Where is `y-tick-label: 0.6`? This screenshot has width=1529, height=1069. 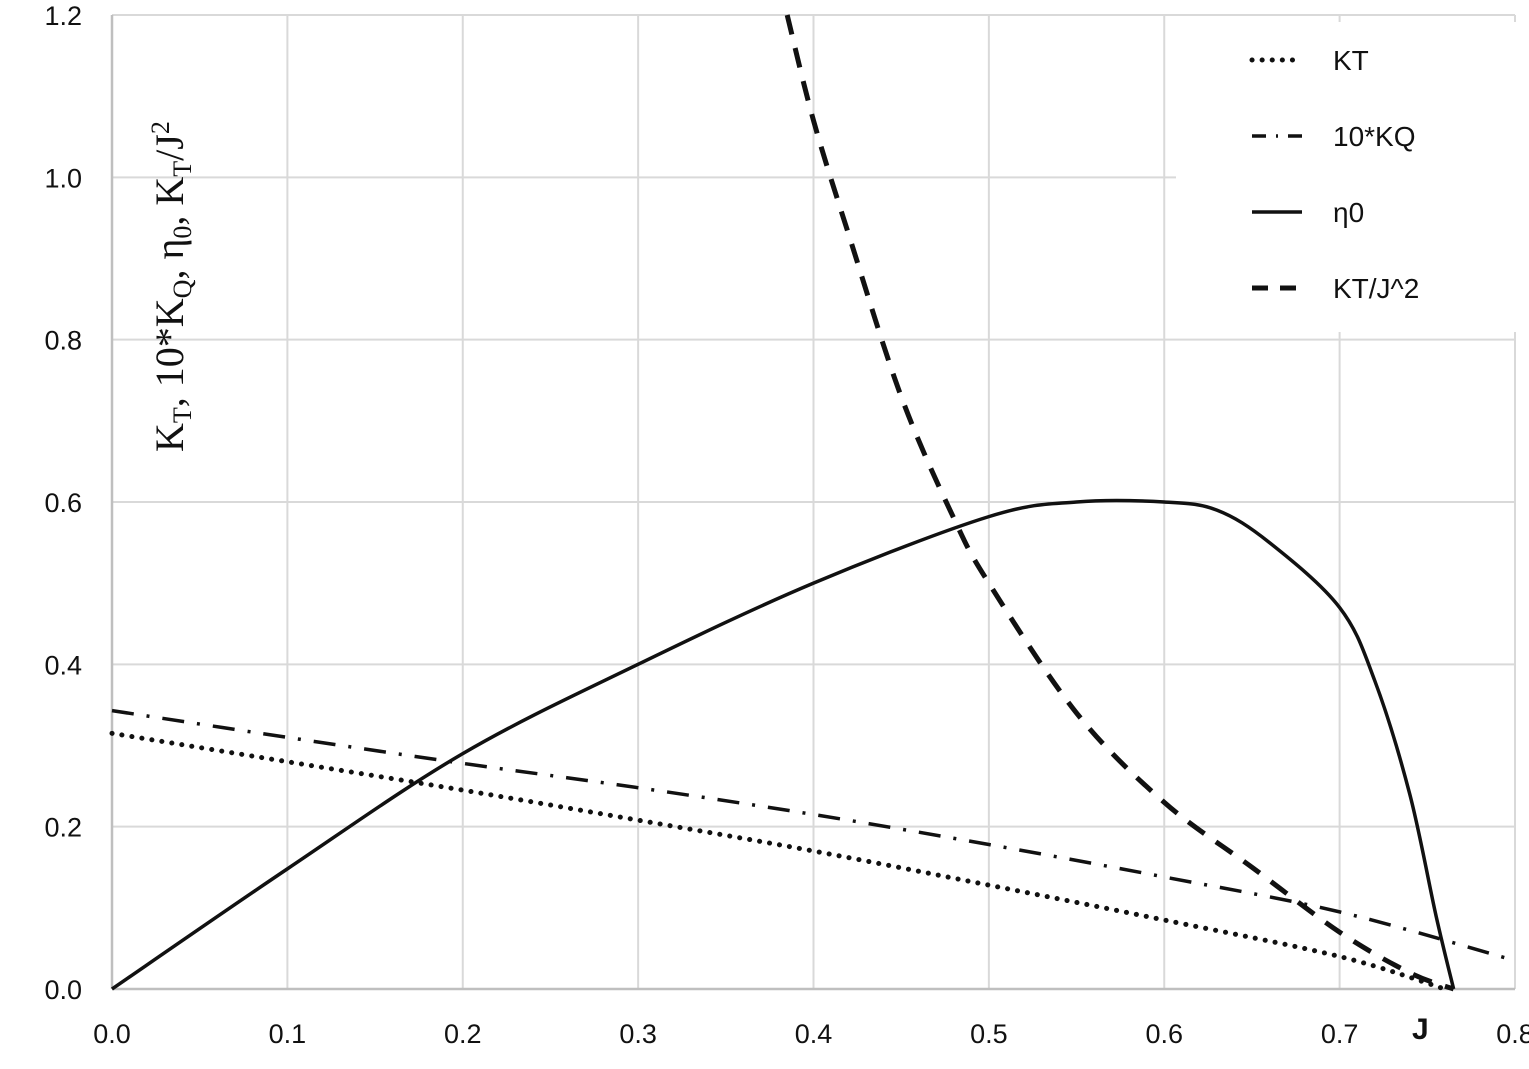 y-tick-label: 0.6 is located at coordinates (63, 503).